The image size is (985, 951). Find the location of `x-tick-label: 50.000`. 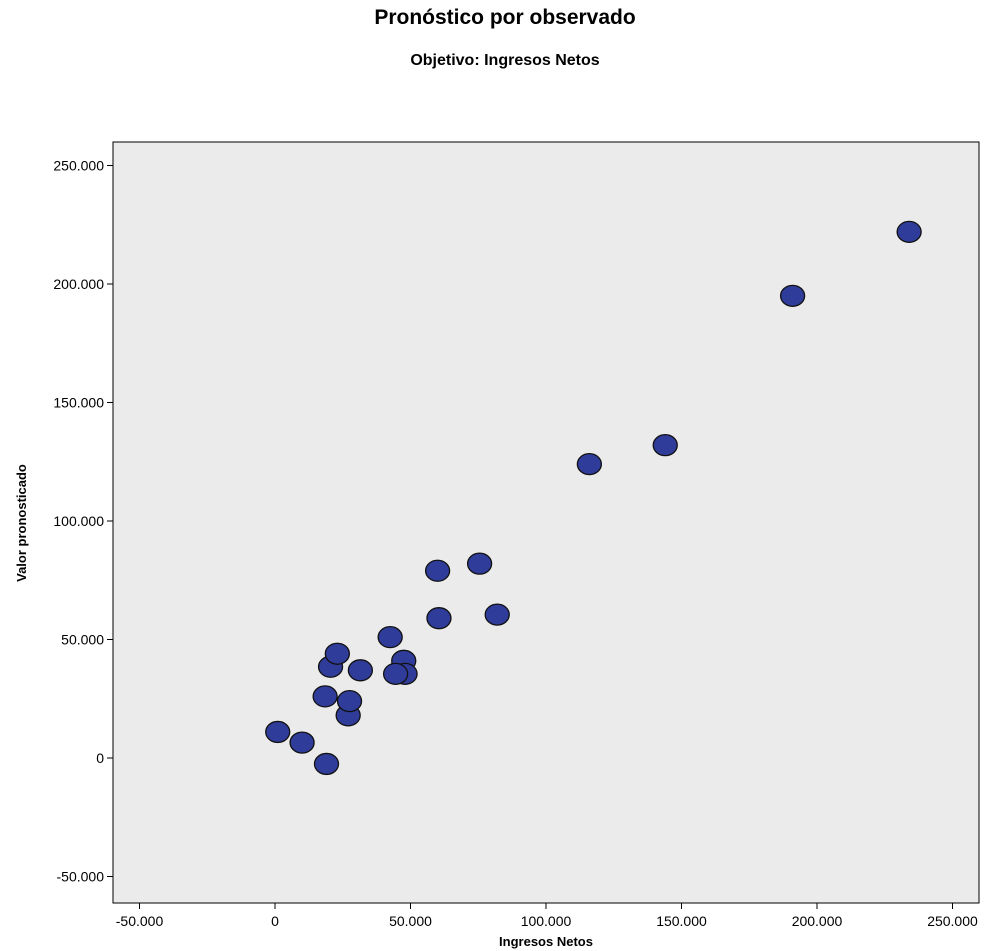

x-tick-label: 50.000 is located at coordinates (410, 921).